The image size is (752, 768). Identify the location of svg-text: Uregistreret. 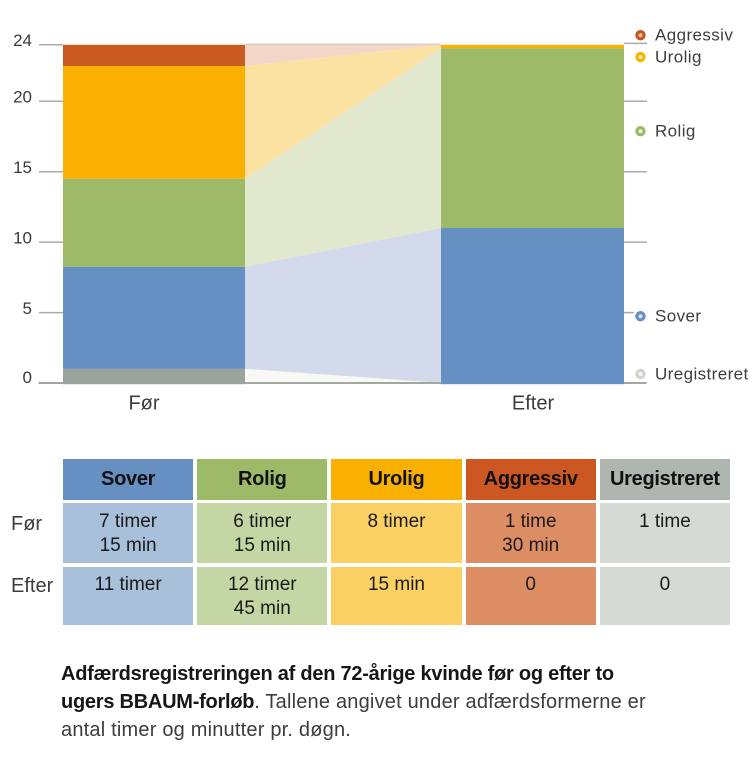
(702, 374).